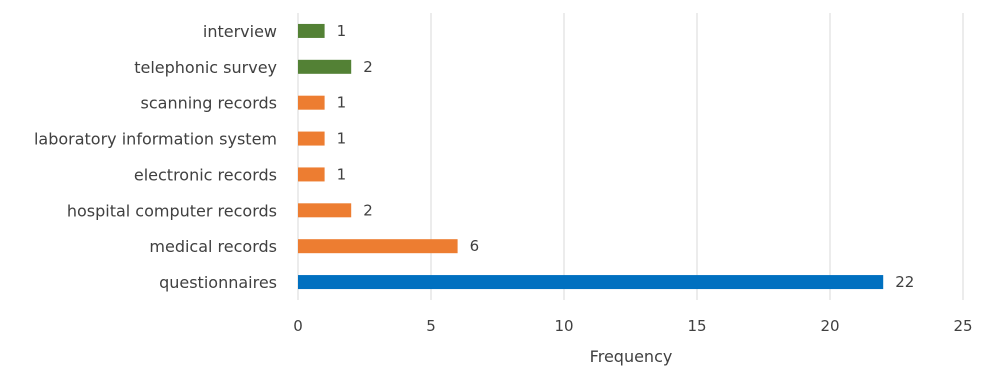  Describe the element at coordinates (205, 174) in the screenshot. I see `category-label: electronic records` at that location.